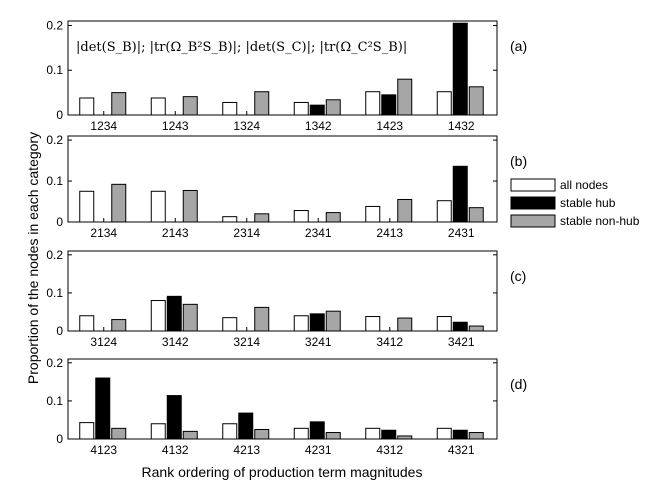  Describe the element at coordinates (246, 450) in the screenshot. I see `x-tick-label: 4213` at that location.